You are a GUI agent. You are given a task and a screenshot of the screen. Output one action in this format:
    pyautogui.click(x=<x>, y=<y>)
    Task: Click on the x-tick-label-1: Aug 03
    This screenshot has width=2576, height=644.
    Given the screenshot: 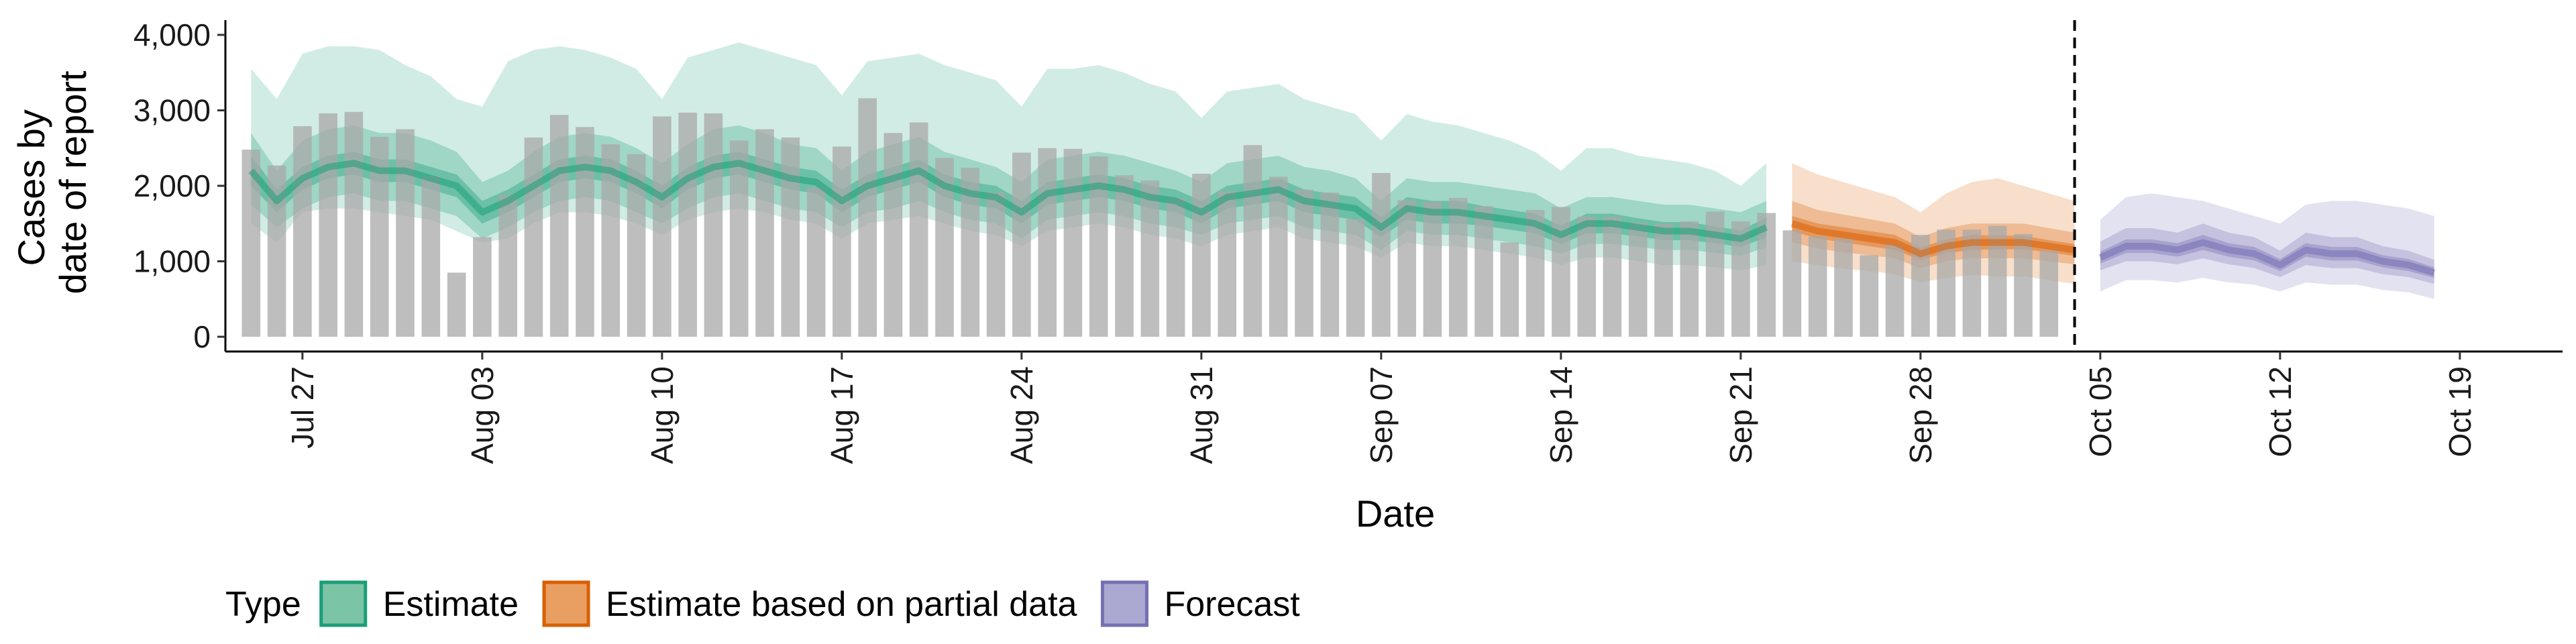 What is the action you would take?
    pyautogui.click(x=482, y=415)
    